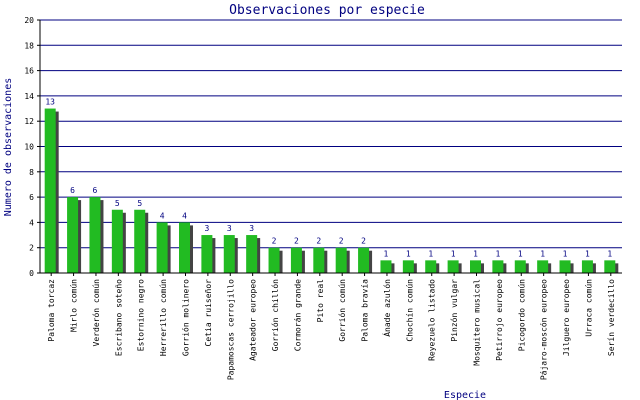  I want to click on category-label: Pájaro-moscón europeo, so click(544, 329).